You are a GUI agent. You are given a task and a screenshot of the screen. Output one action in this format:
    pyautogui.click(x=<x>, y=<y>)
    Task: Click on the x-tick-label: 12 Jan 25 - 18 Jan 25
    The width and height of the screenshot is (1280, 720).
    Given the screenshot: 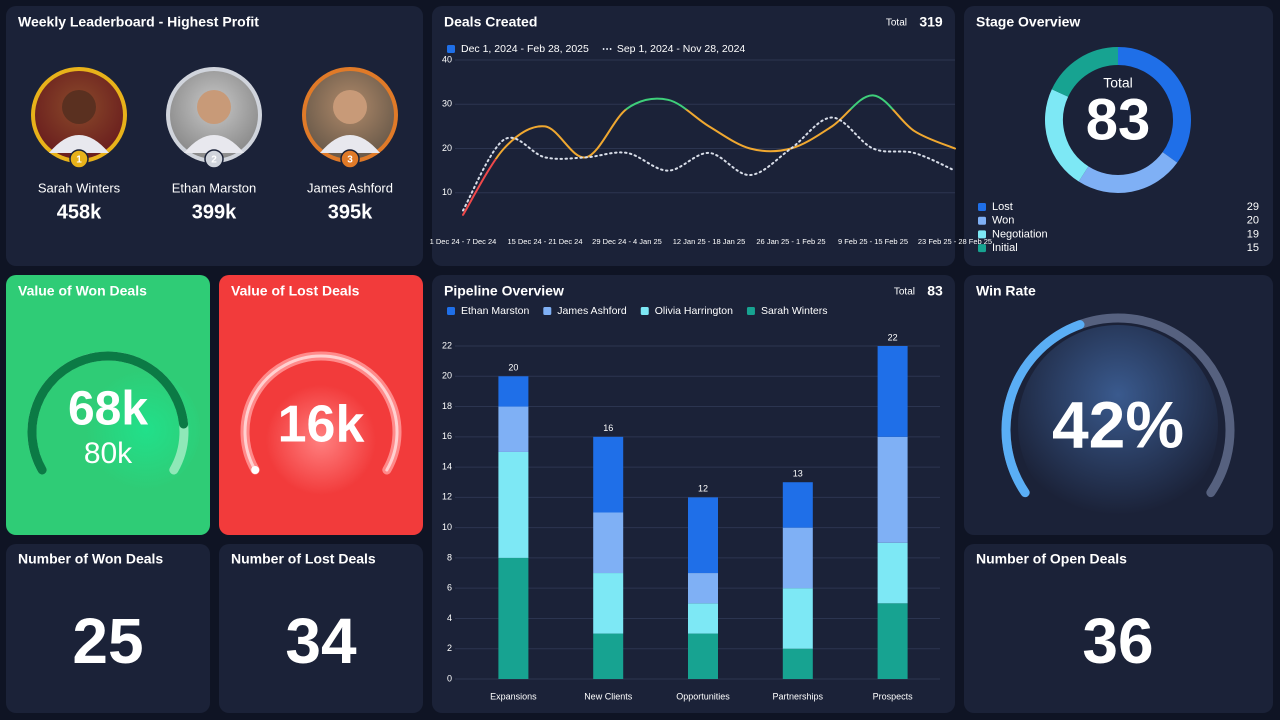 What is the action you would take?
    pyautogui.click(x=709, y=241)
    